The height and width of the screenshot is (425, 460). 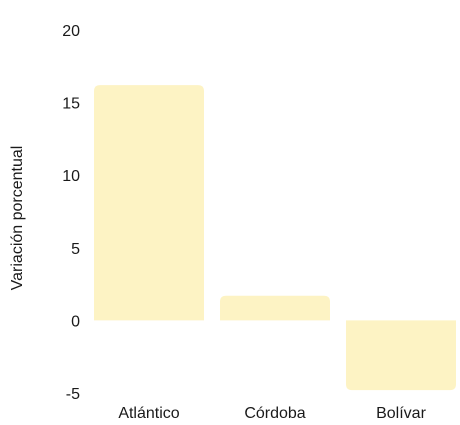 What do you see at coordinates (401, 355) in the screenshot?
I see `bar-bolivar` at bounding box center [401, 355].